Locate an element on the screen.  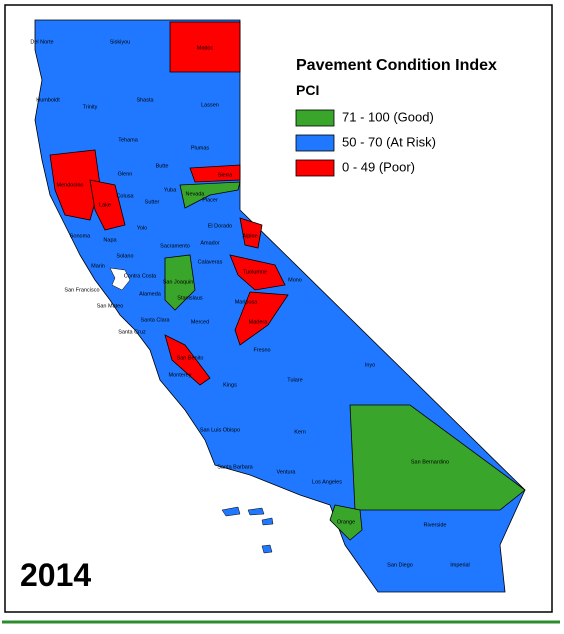
county-label: Glenn is located at coordinates (125, 174).